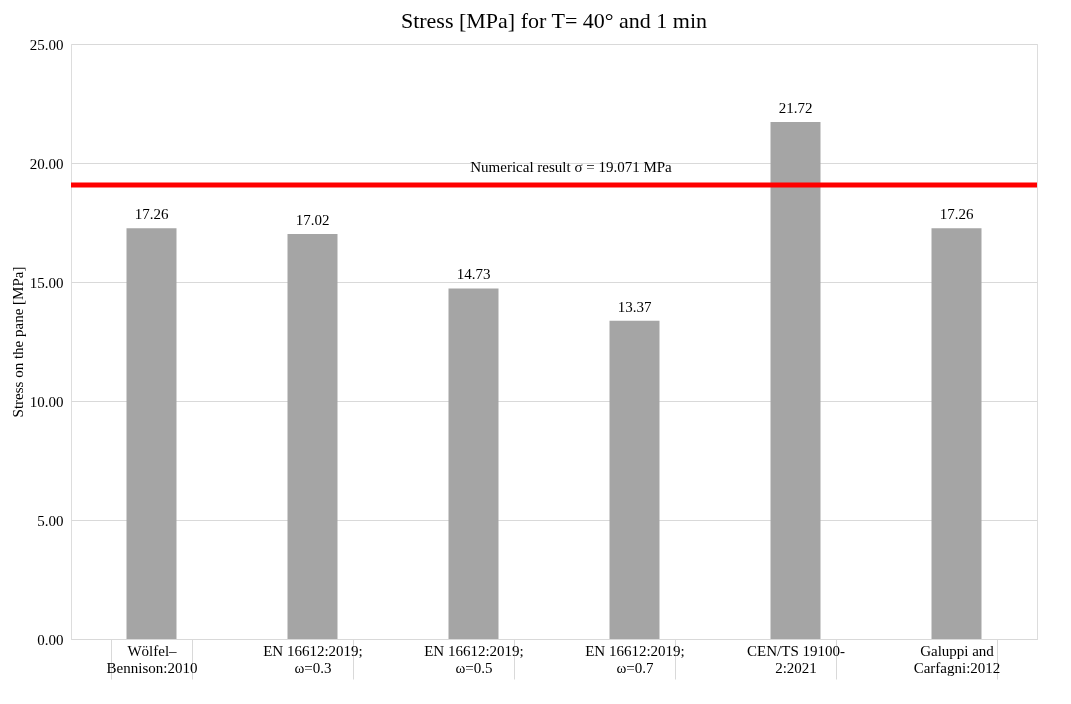  I want to click on x-tick-label: EN 16612:2019; ω=0.5, so click(474, 659).